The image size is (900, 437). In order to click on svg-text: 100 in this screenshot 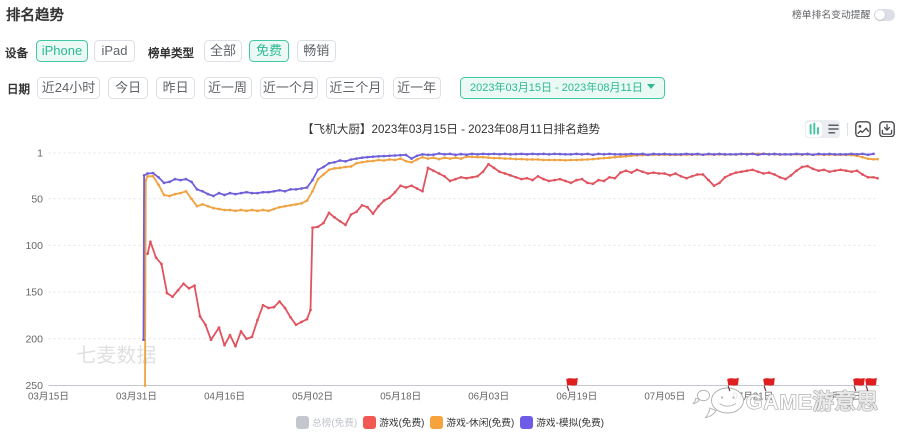, I will do `click(34, 246)`.